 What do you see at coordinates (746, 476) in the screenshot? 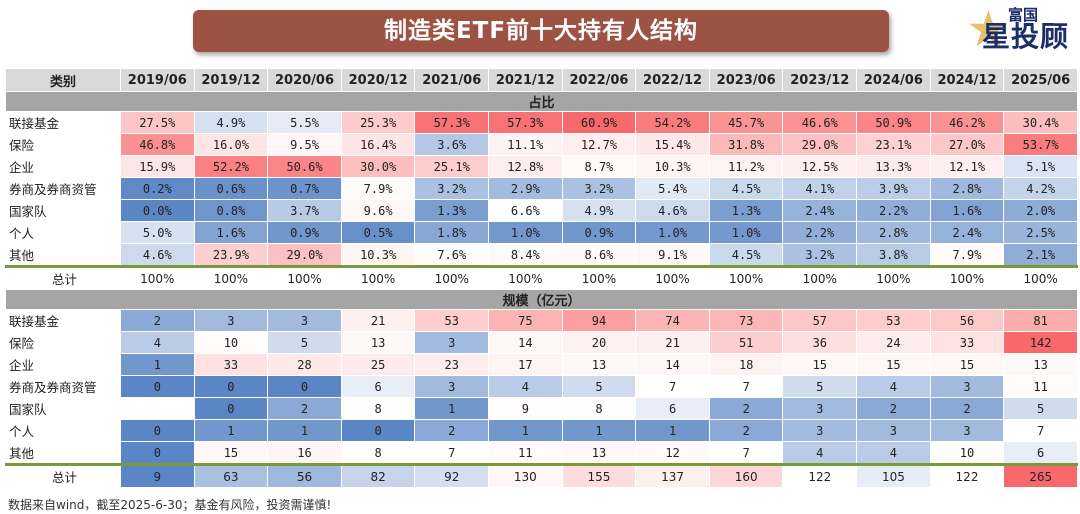
I see `total-cell: 160` at bounding box center [746, 476].